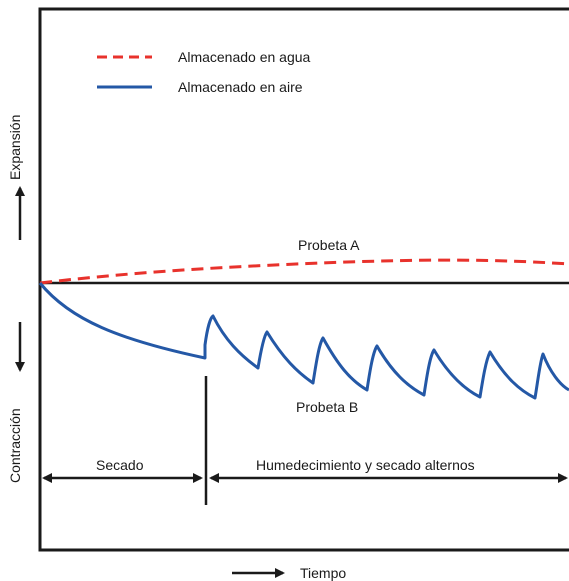  I want to click on curve-label-probeta-a: Probeta A, so click(329, 245).